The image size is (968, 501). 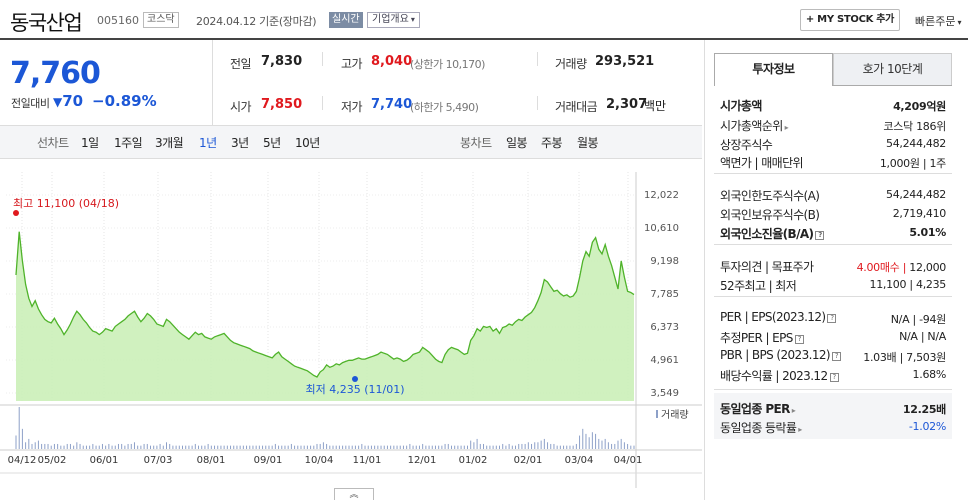 What do you see at coordinates (588, 143) in the screenshot?
I see `tab-monthly: 월봉` at bounding box center [588, 143].